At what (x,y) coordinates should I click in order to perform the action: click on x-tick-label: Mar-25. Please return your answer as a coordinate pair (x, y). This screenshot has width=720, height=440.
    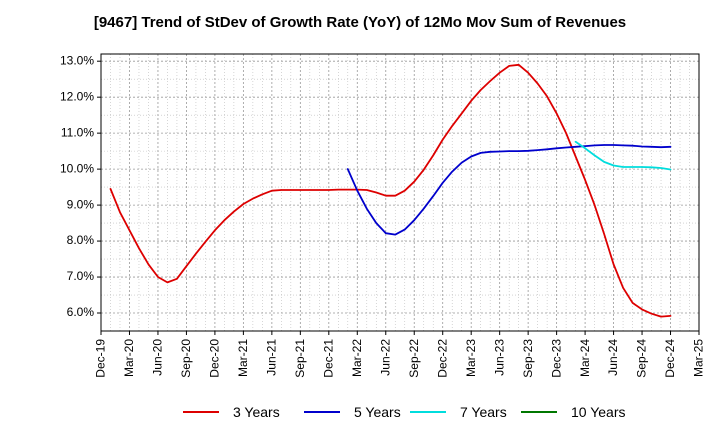
    Looking at the image, I should click on (699, 358).